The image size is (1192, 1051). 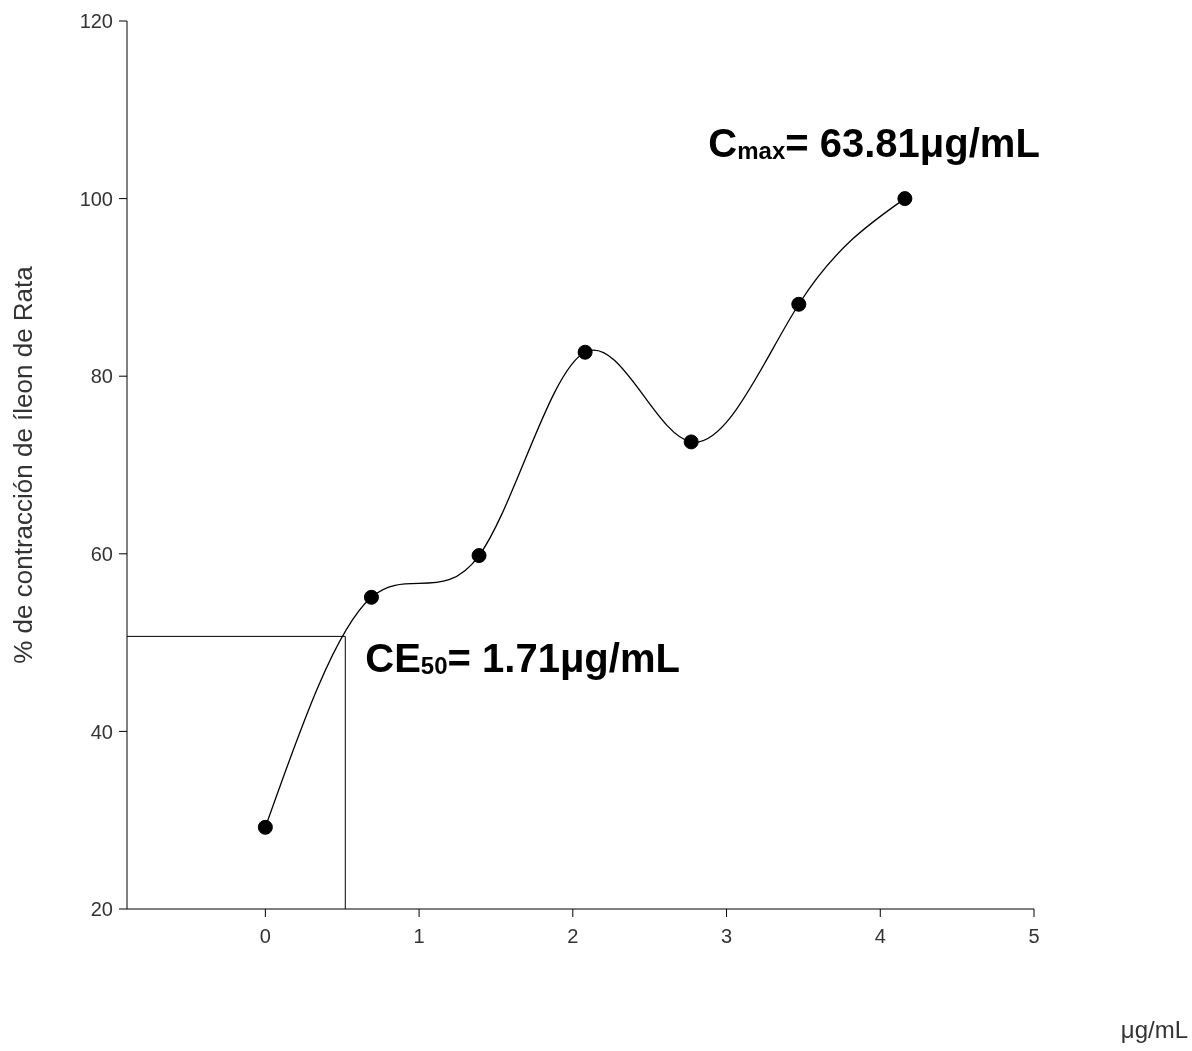 I want to click on annotation: C$_{max}$= 63.81μg/mL, so click(x=874, y=142).